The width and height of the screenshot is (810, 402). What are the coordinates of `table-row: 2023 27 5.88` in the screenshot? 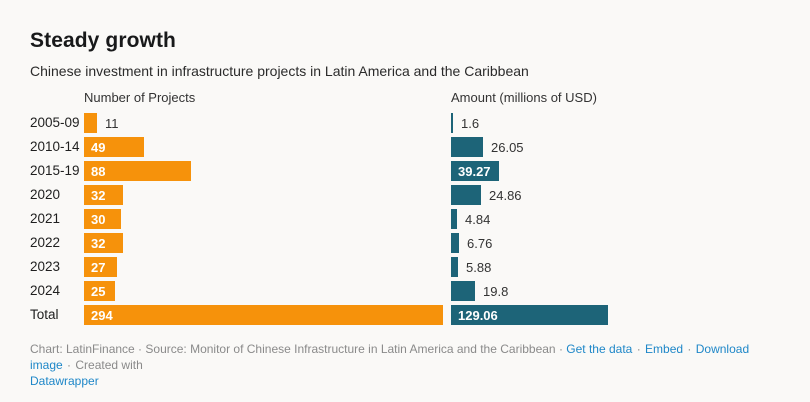 It's located at (405, 267).